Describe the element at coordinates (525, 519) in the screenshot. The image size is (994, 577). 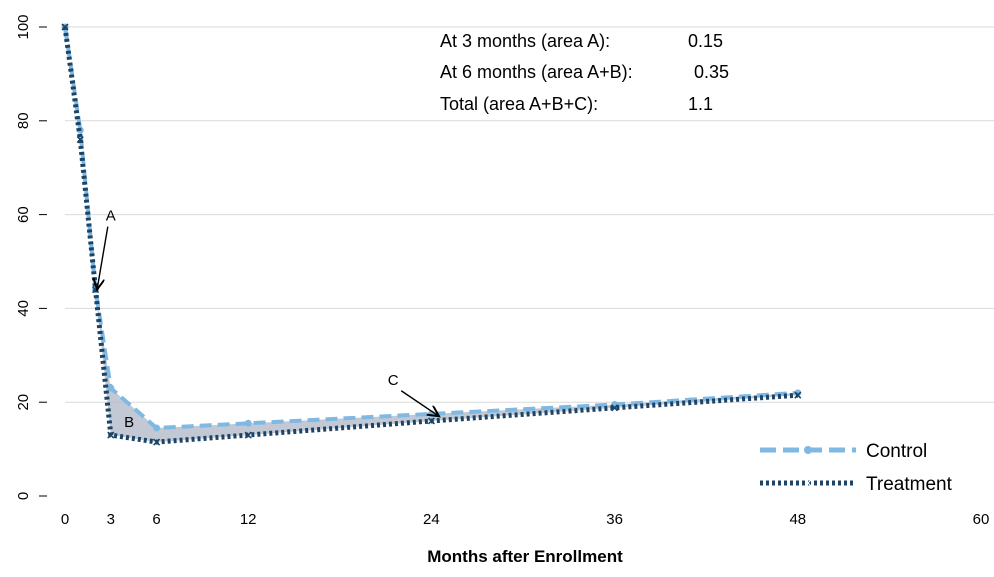
I see `x-axis: 0 3 6 12 24 36 48 60` at that location.